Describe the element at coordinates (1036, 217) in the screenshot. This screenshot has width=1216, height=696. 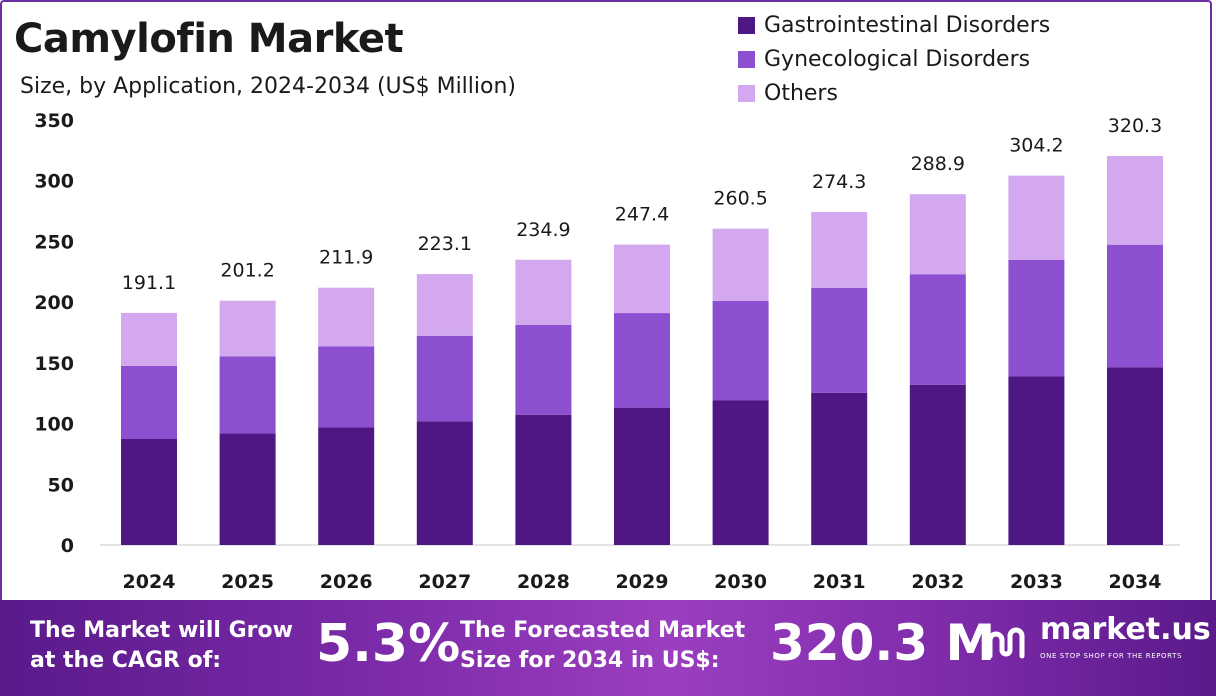
I see `bar-2033-others` at that location.